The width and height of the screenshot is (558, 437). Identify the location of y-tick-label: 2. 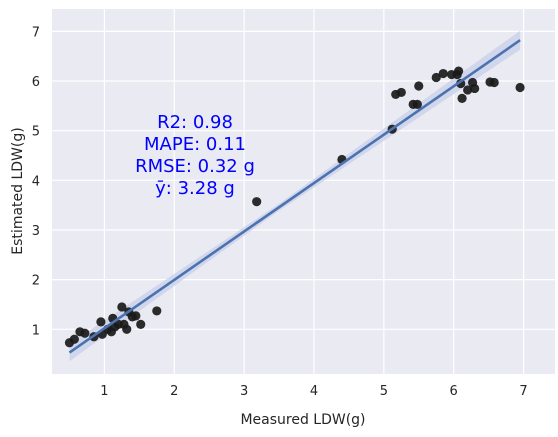
(36, 281).